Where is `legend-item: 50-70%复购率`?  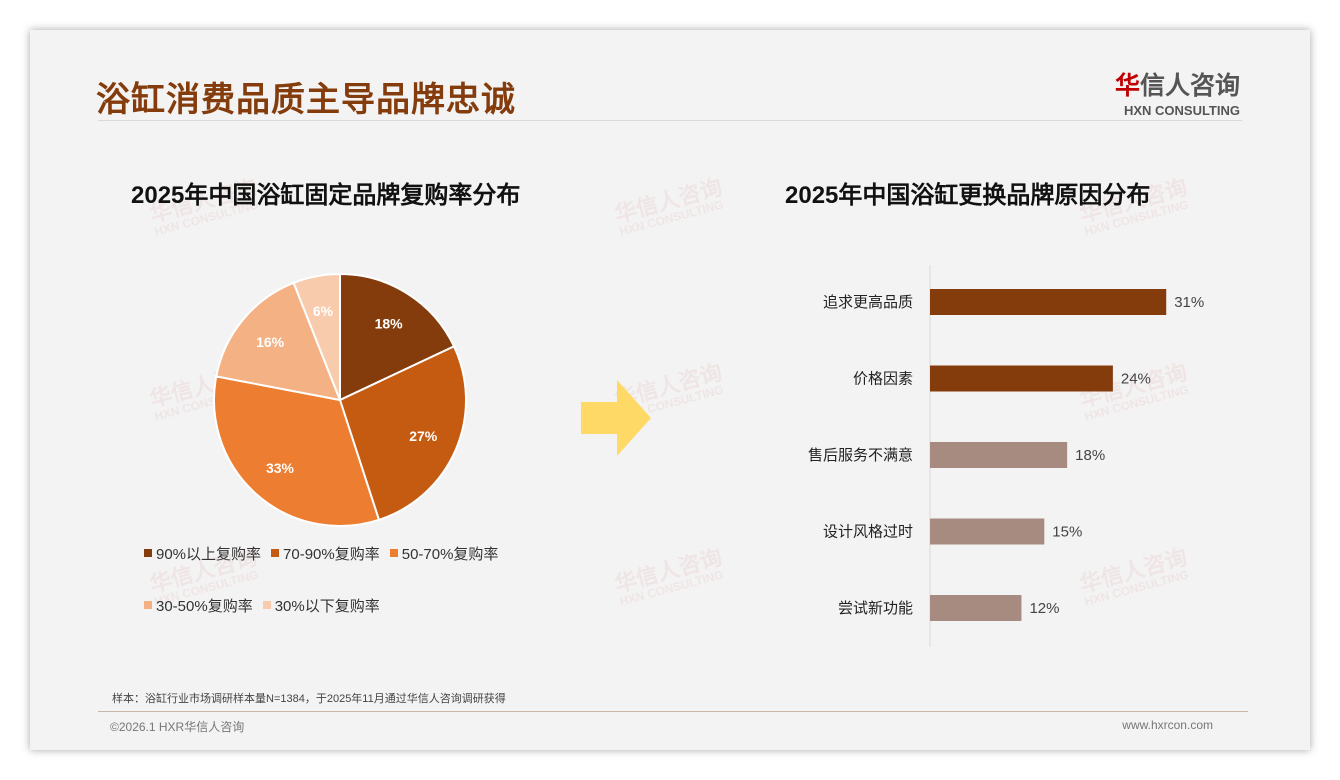 legend-item: 50-70%复购率 is located at coordinates (444, 553).